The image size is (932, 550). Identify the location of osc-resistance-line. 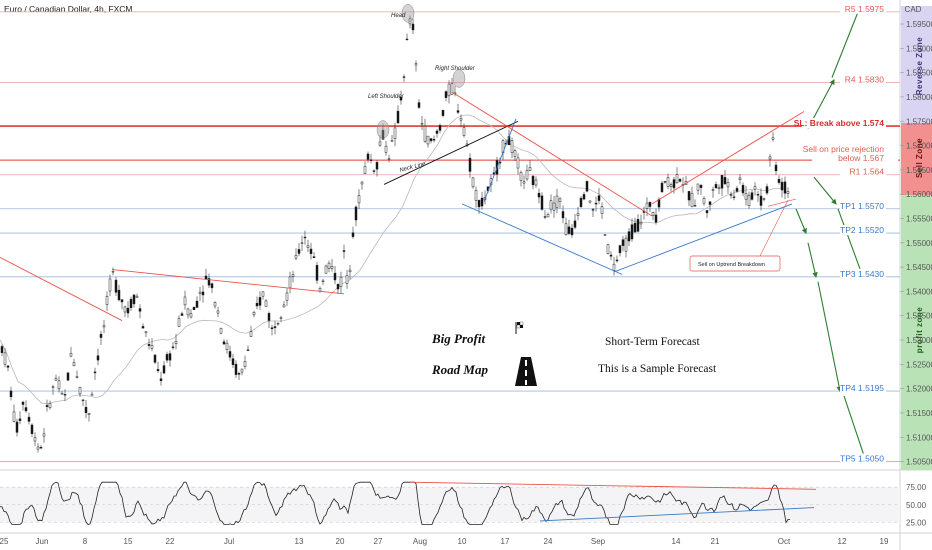
(613, 485).